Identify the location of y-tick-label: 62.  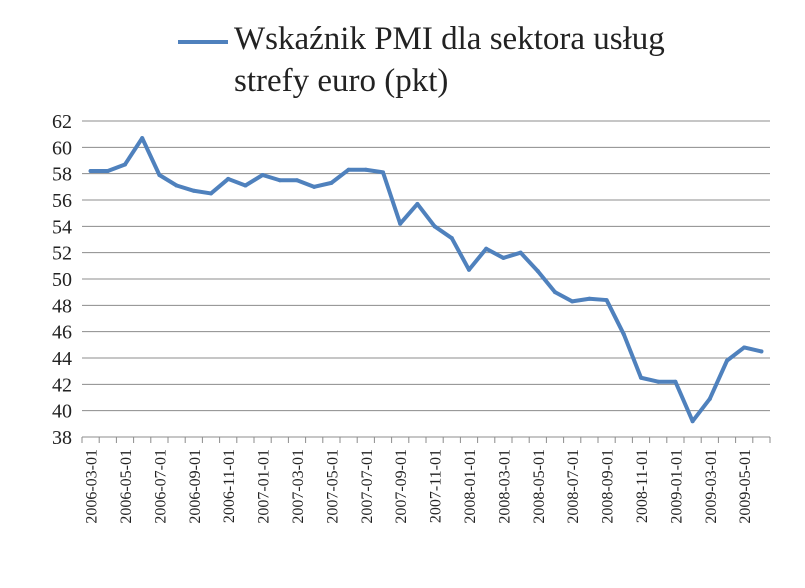
(62, 122).